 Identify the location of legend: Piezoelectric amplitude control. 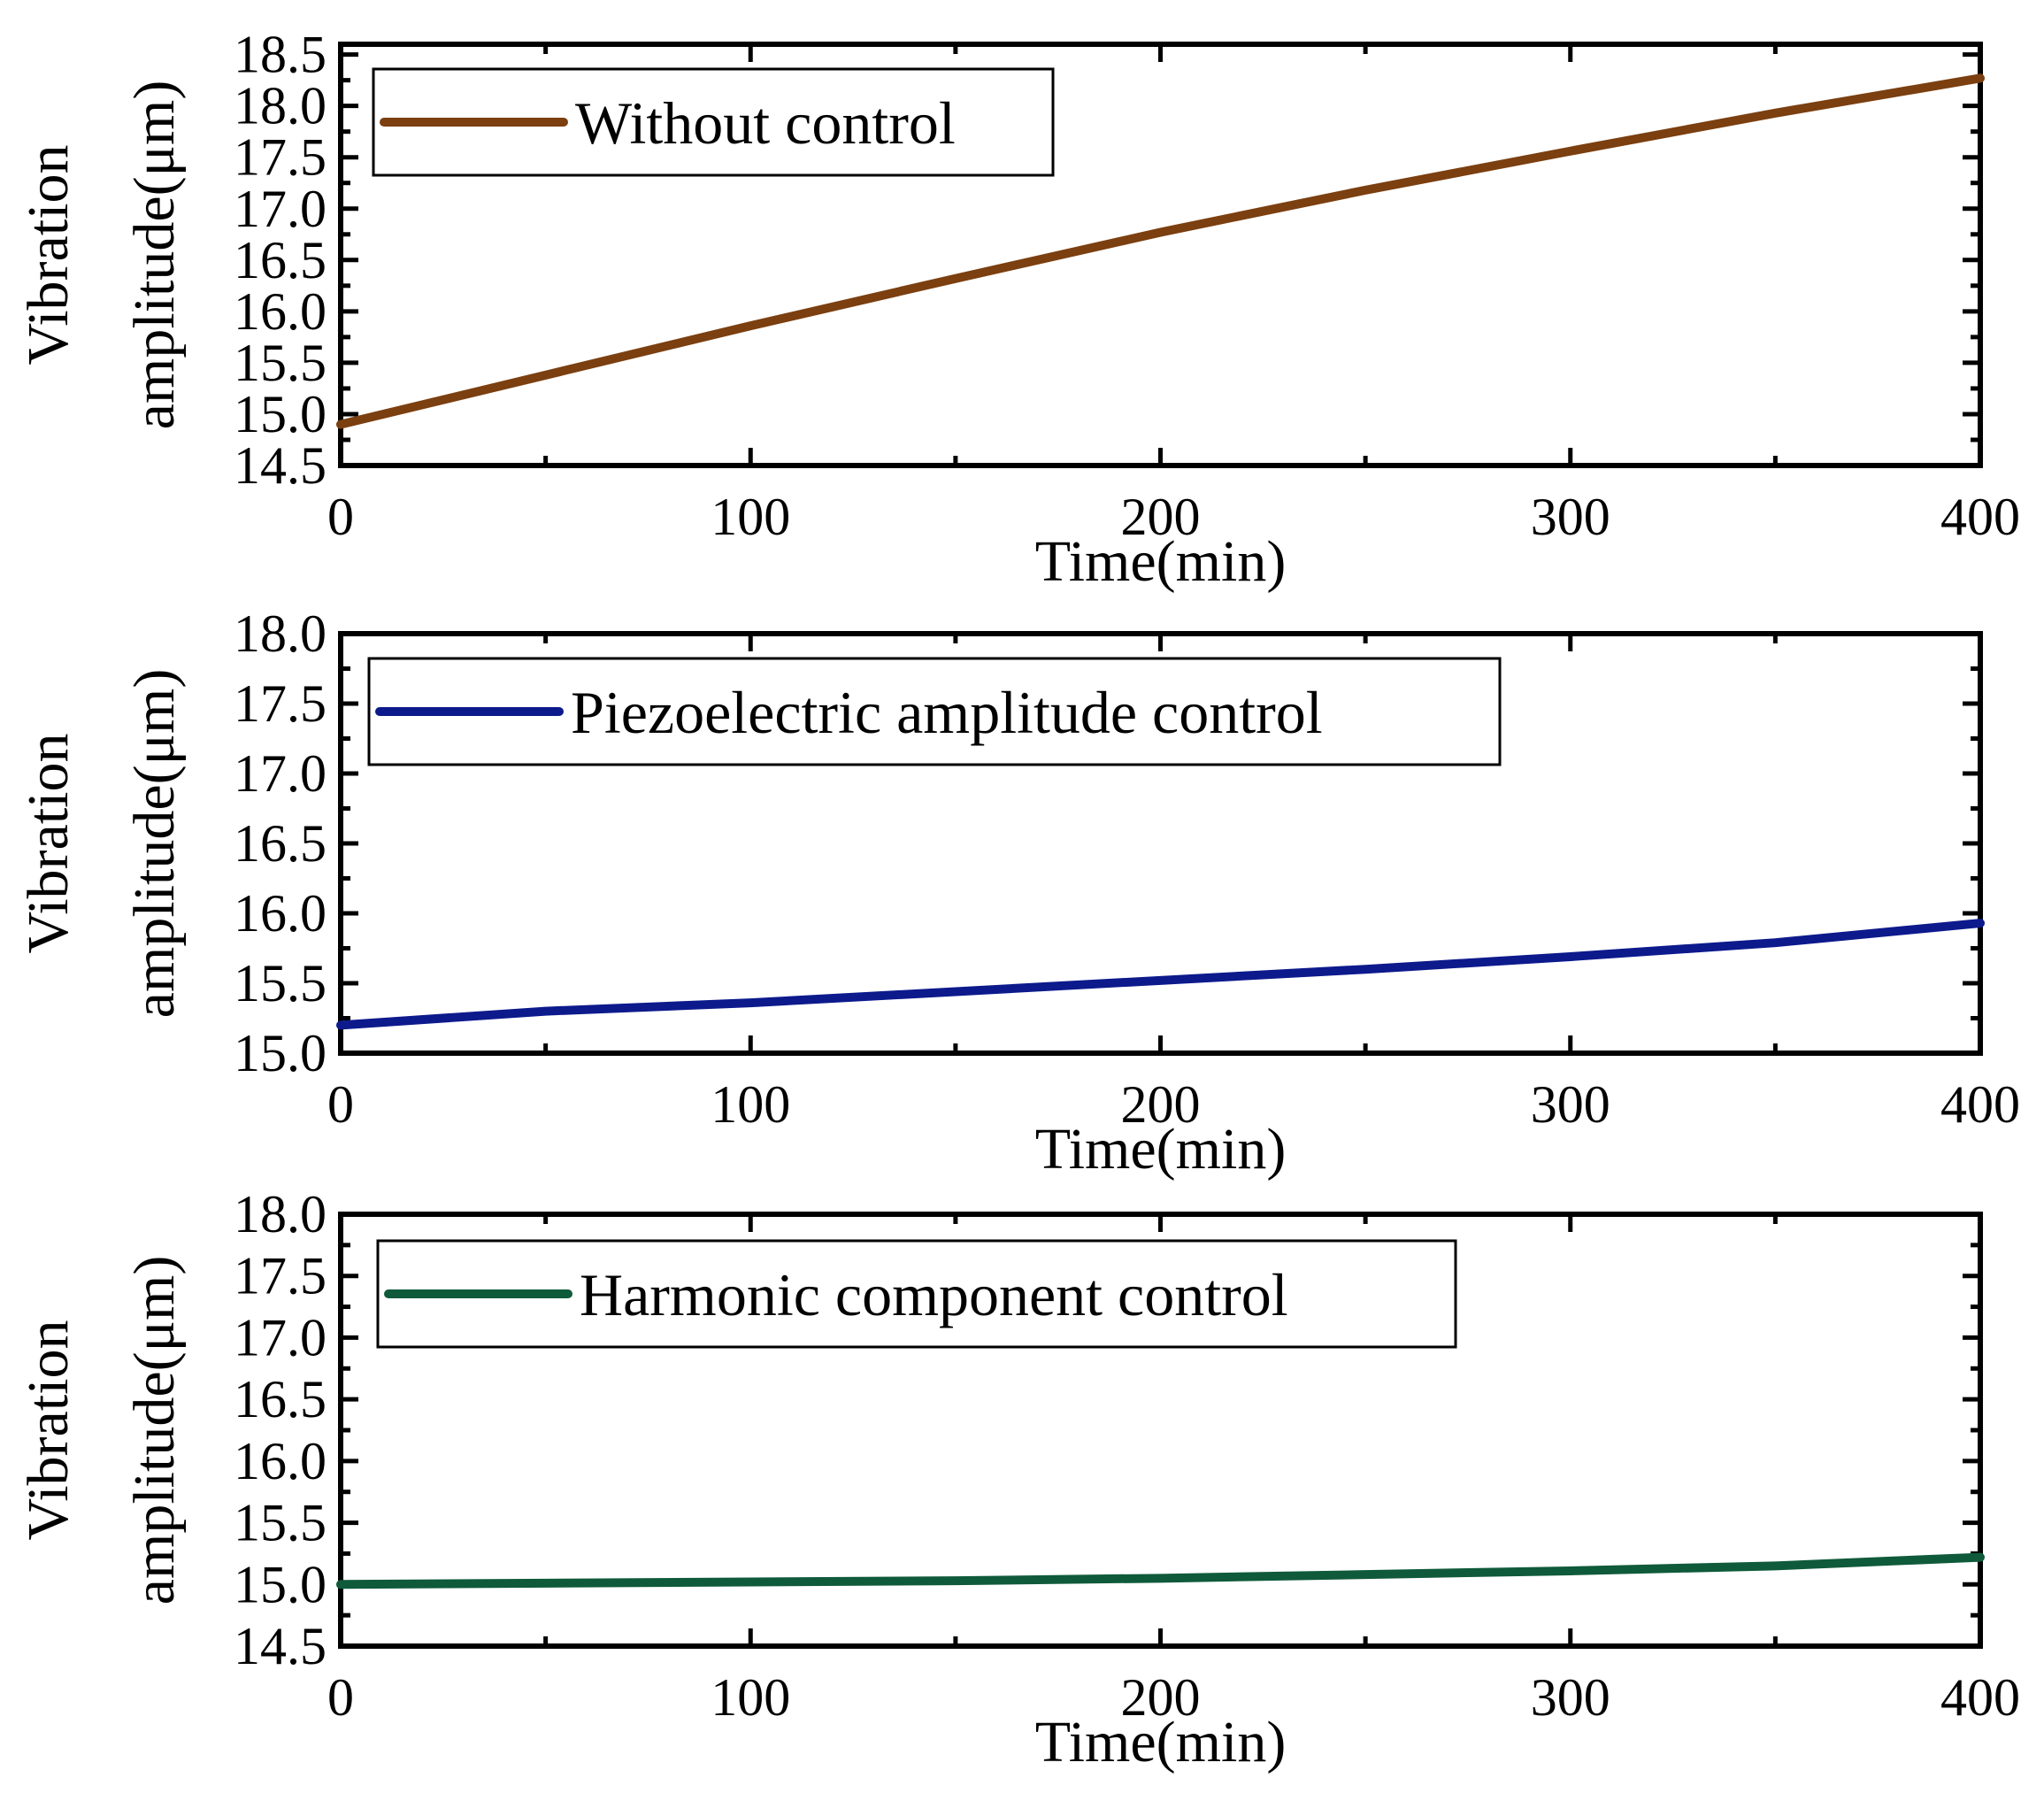
(935, 712).